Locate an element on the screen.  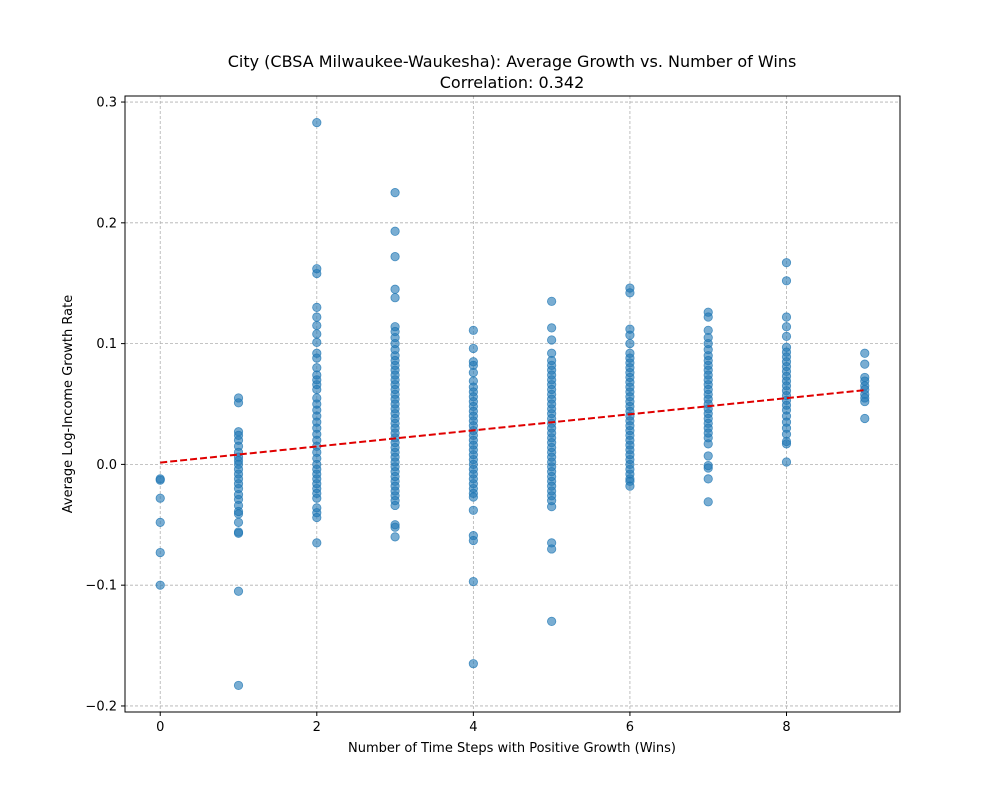
chart-subtitle: Correlation: 0.342 is located at coordinates (512, 82).